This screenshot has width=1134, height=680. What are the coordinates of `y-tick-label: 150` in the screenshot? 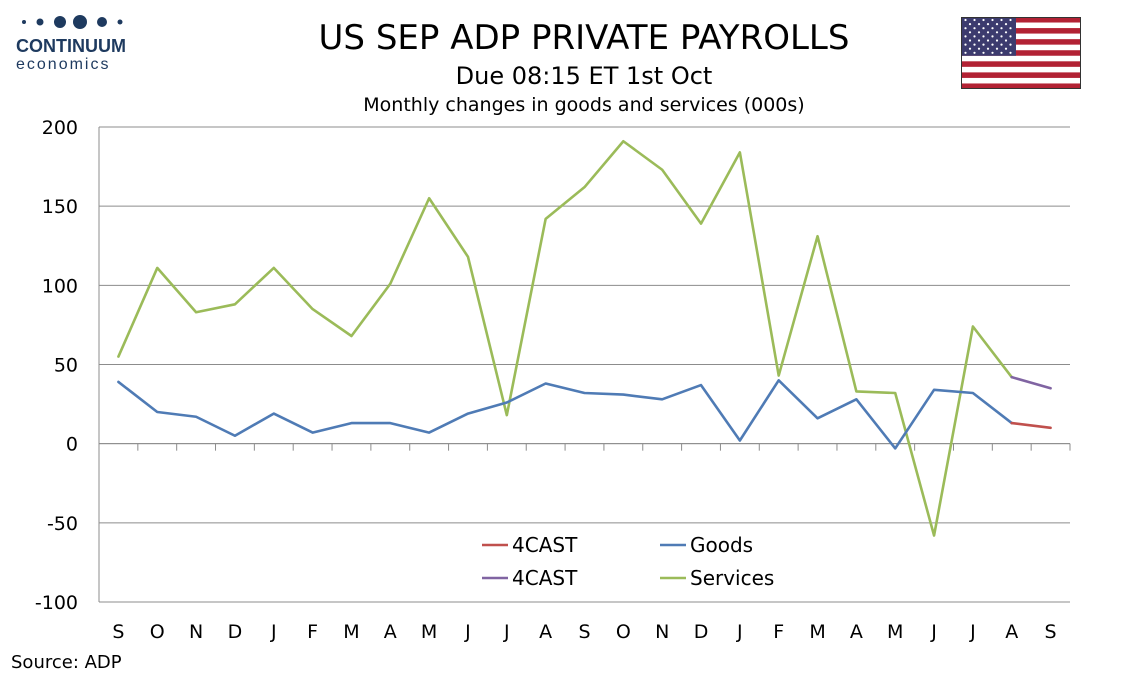 It's located at (60, 207).